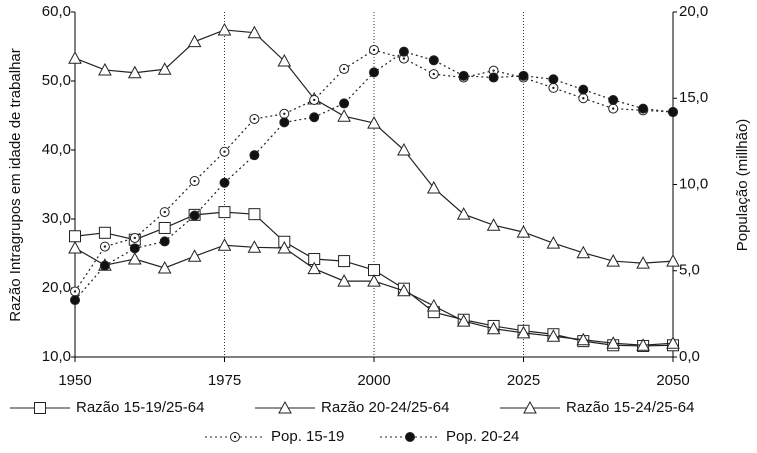  What do you see at coordinates (56, 11) in the screenshot?
I see `y-tick-label: 60,0` at bounding box center [56, 11].